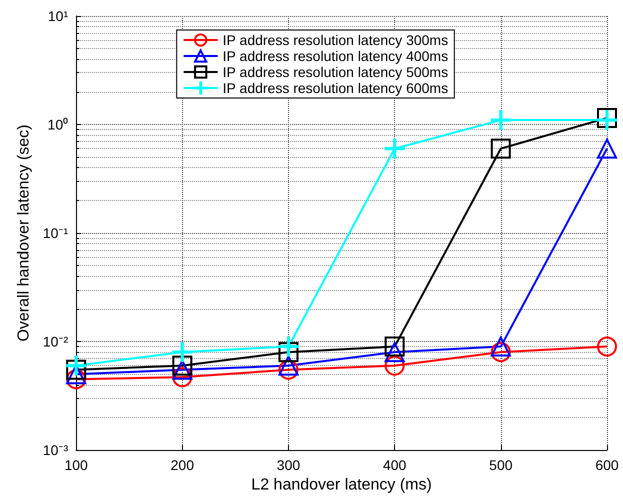  What do you see at coordinates (182, 465) in the screenshot?
I see `x-tick-label: 200` at bounding box center [182, 465].